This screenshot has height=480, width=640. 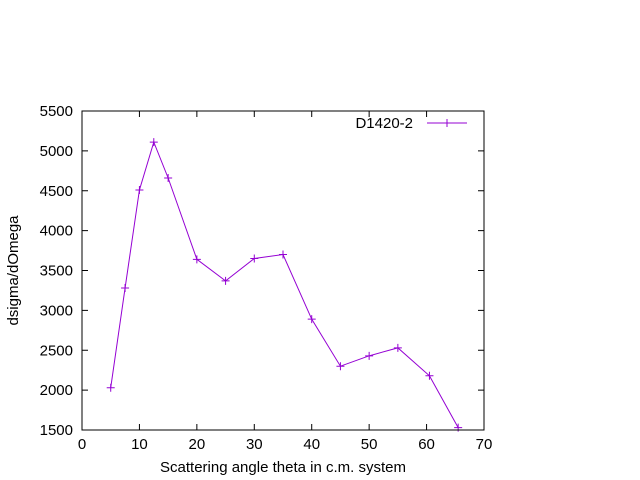 I want to click on legend-marker, so click(x=447, y=123).